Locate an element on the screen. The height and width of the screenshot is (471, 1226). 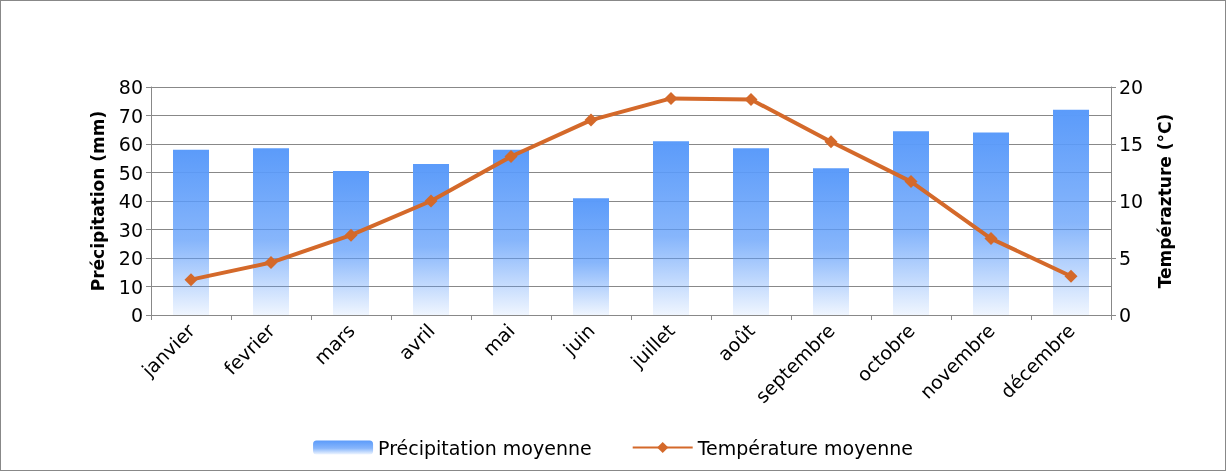
y-tick-label: 30 is located at coordinates (130, 229).